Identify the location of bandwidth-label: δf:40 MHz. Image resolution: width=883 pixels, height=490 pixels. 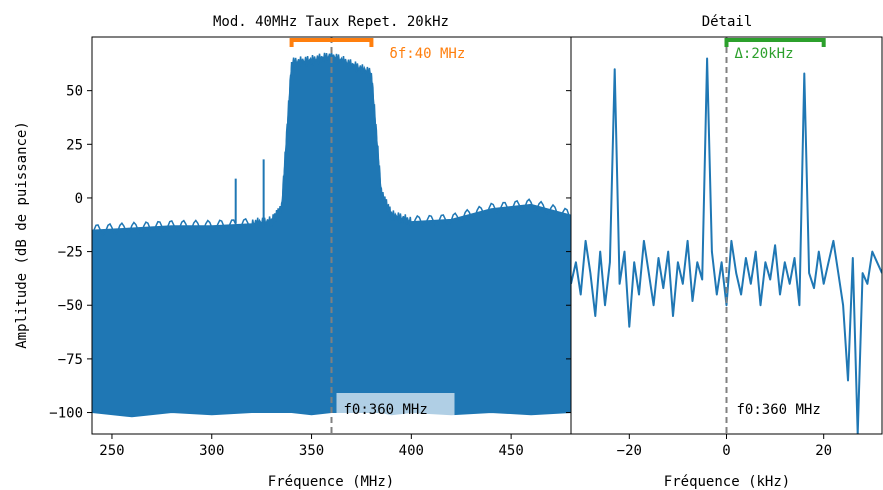
(427, 54).